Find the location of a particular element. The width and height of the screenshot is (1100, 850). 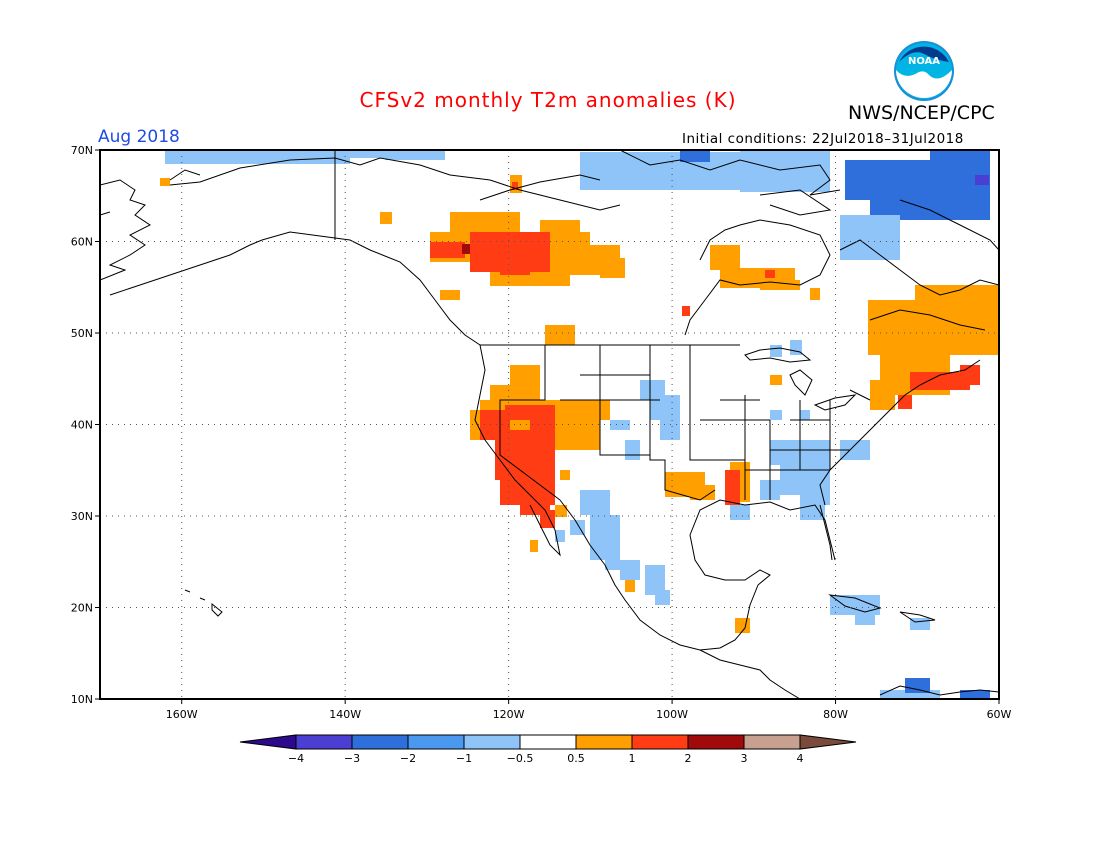

lon-label: 160W is located at coordinates (182, 714).